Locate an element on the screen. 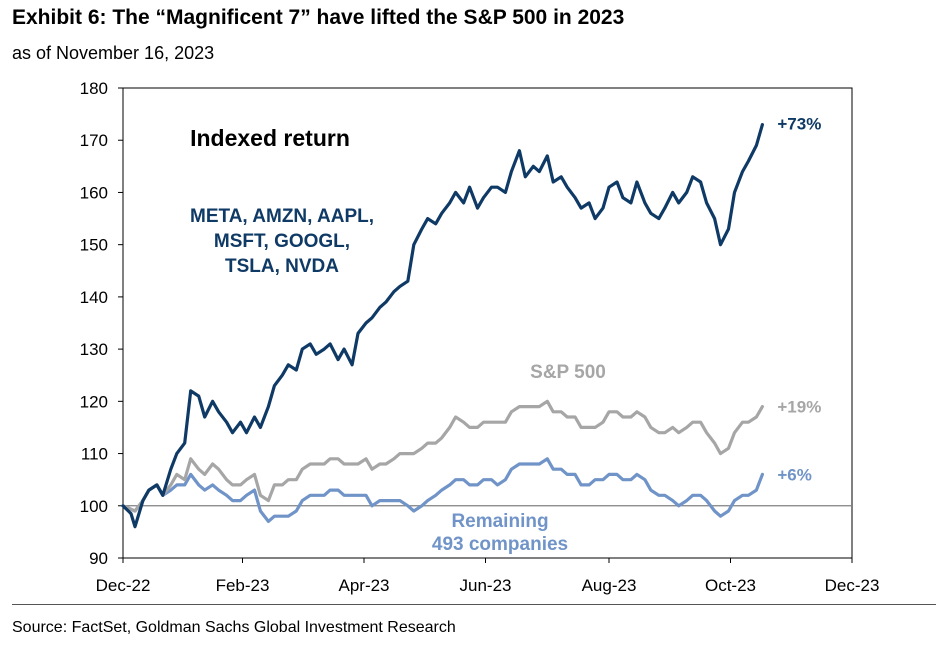 The image size is (951, 649). y-tick-label: 110 is located at coordinates (94, 454).